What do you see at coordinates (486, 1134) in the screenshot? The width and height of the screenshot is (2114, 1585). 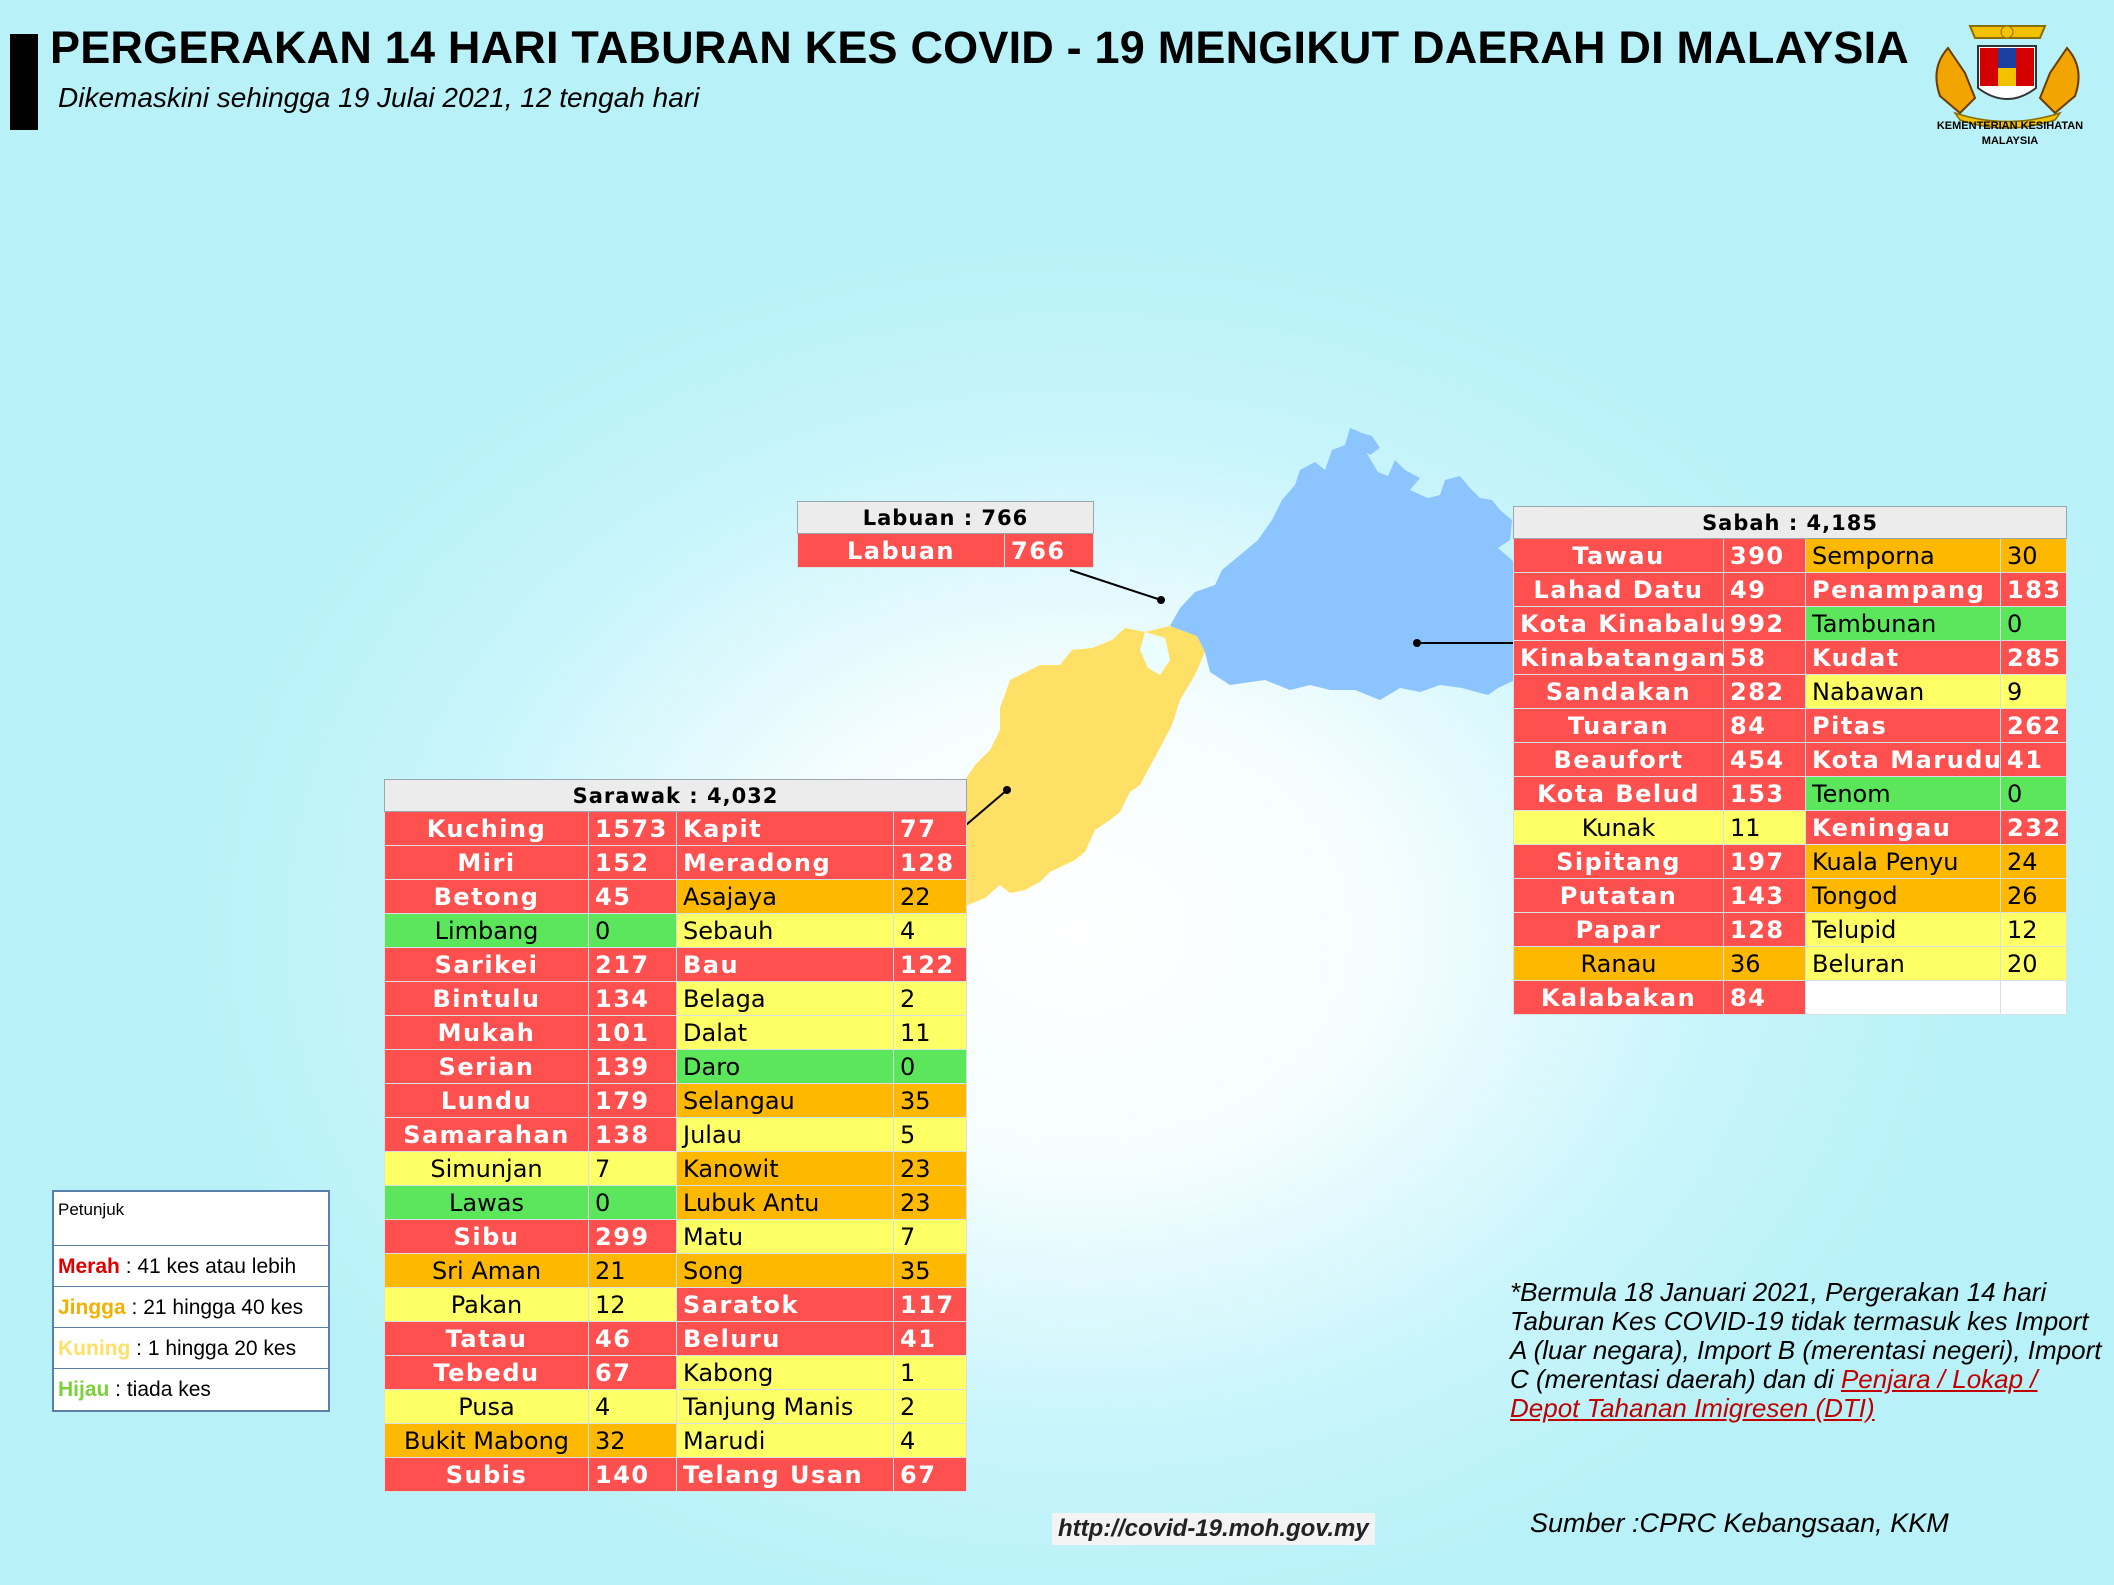 I see `district-name: Samarahan` at bounding box center [486, 1134].